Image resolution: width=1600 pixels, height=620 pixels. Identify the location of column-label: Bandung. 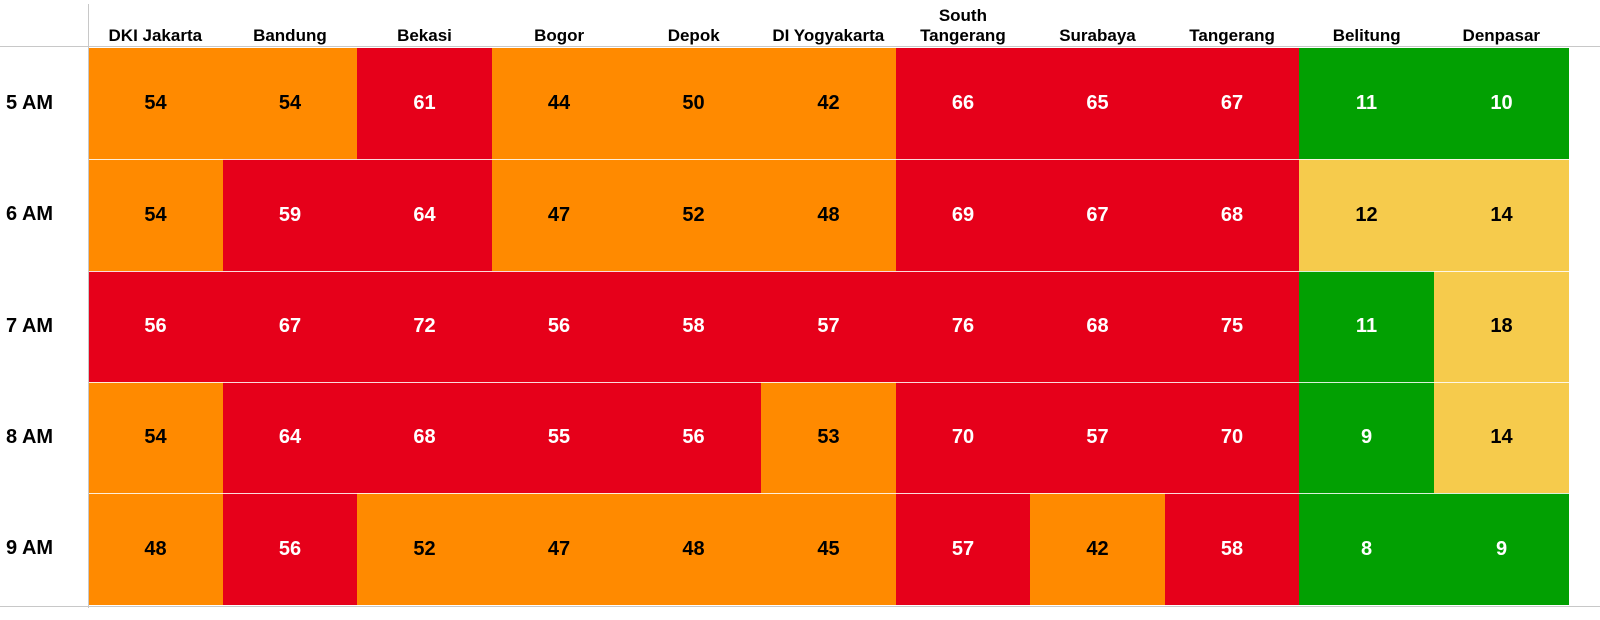
(290, 35).